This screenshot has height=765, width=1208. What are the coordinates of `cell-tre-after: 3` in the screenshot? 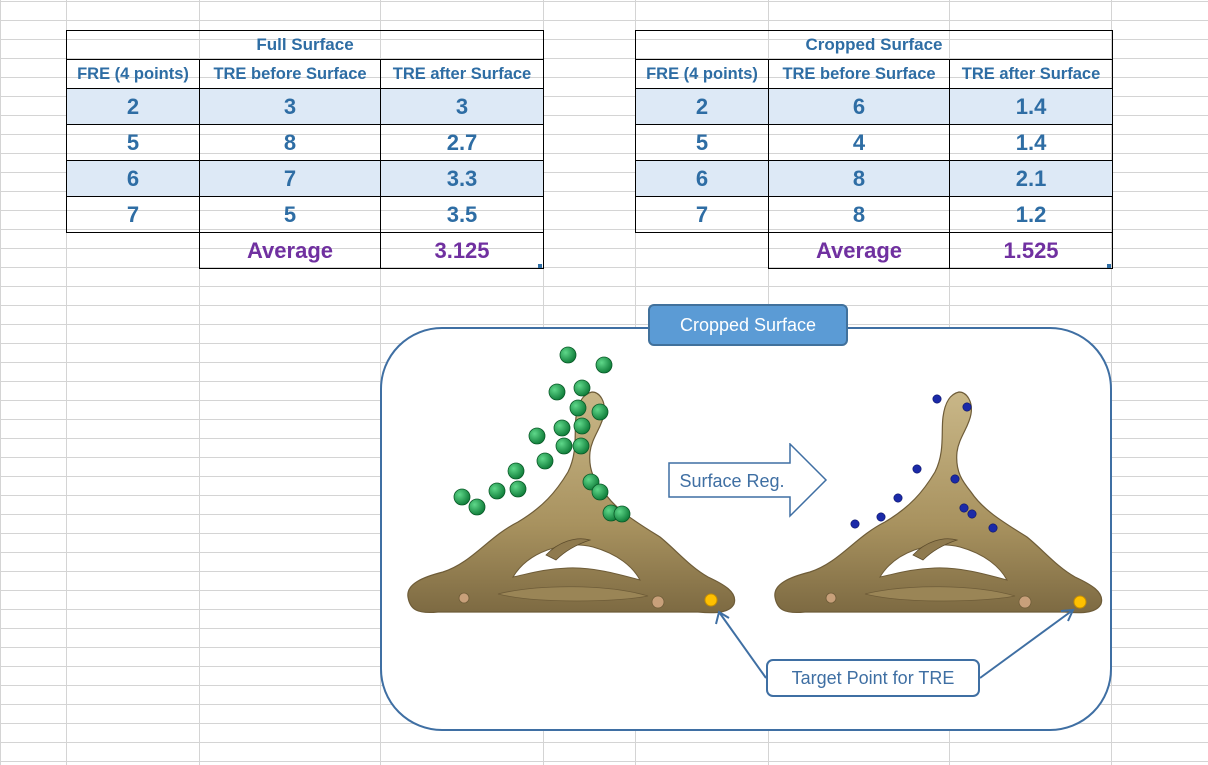 It's located at (462, 106).